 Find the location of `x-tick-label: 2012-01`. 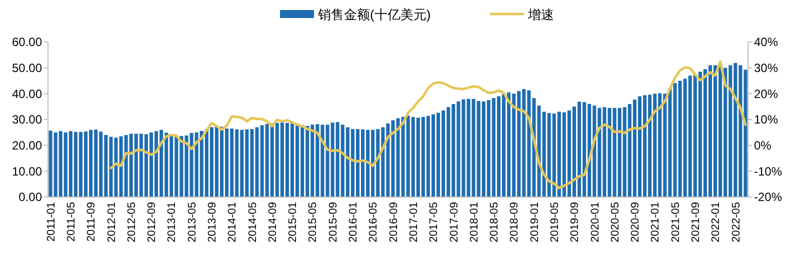

x-tick-label: 2012-01 is located at coordinates (112, 222).